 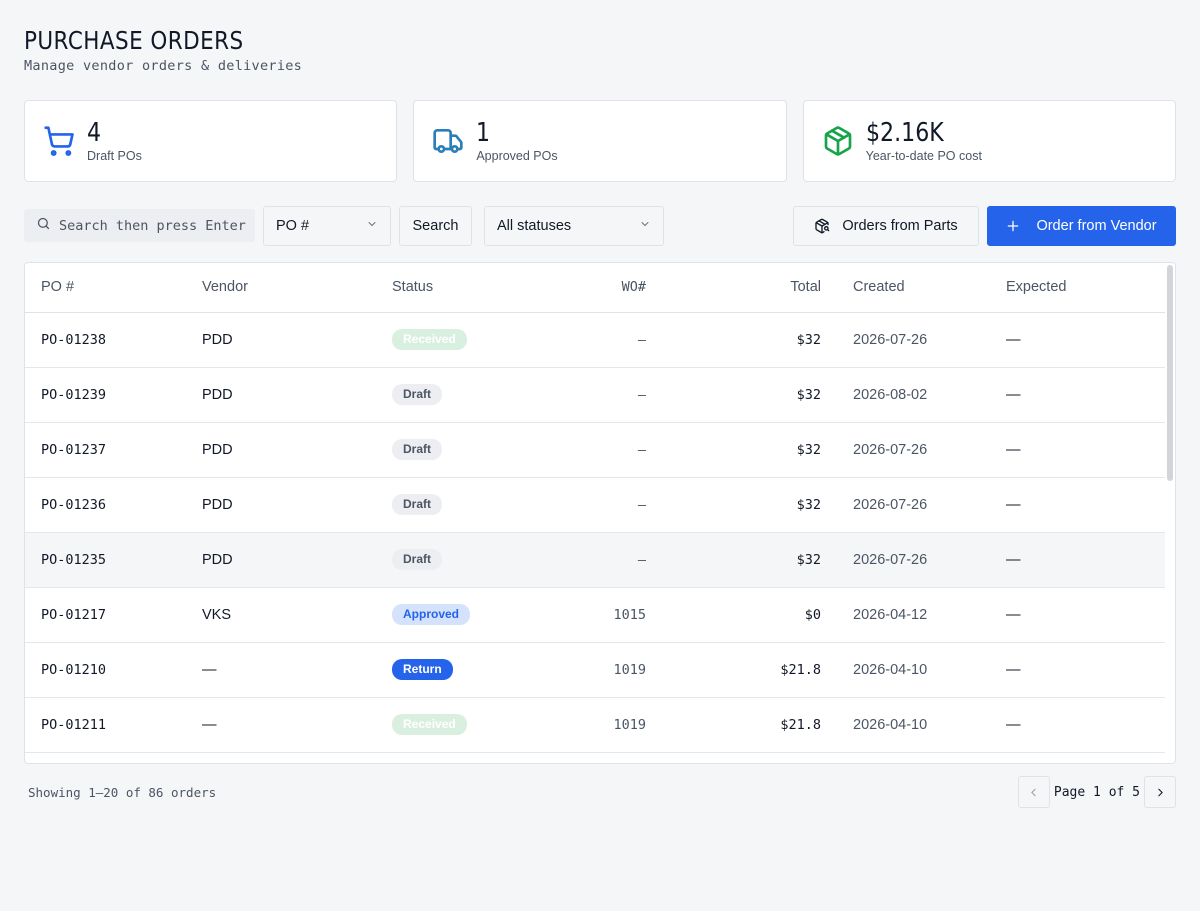 I want to click on col-expected: Expected, so click(x=1086, y=288).